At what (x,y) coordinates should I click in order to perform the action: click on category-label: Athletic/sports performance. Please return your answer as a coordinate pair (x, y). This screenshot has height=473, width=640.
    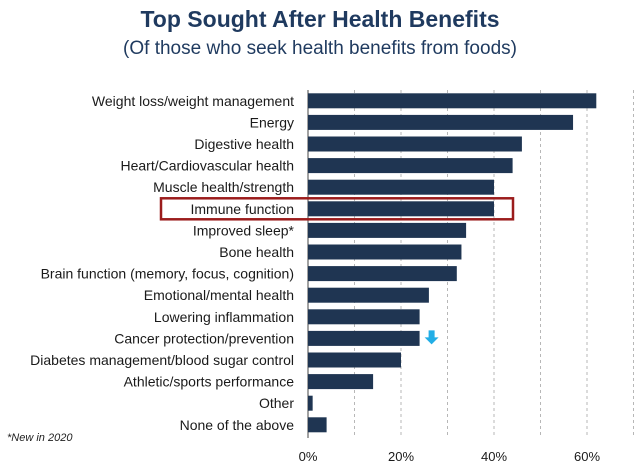
    Looking at the image, I should click on (209, 382).